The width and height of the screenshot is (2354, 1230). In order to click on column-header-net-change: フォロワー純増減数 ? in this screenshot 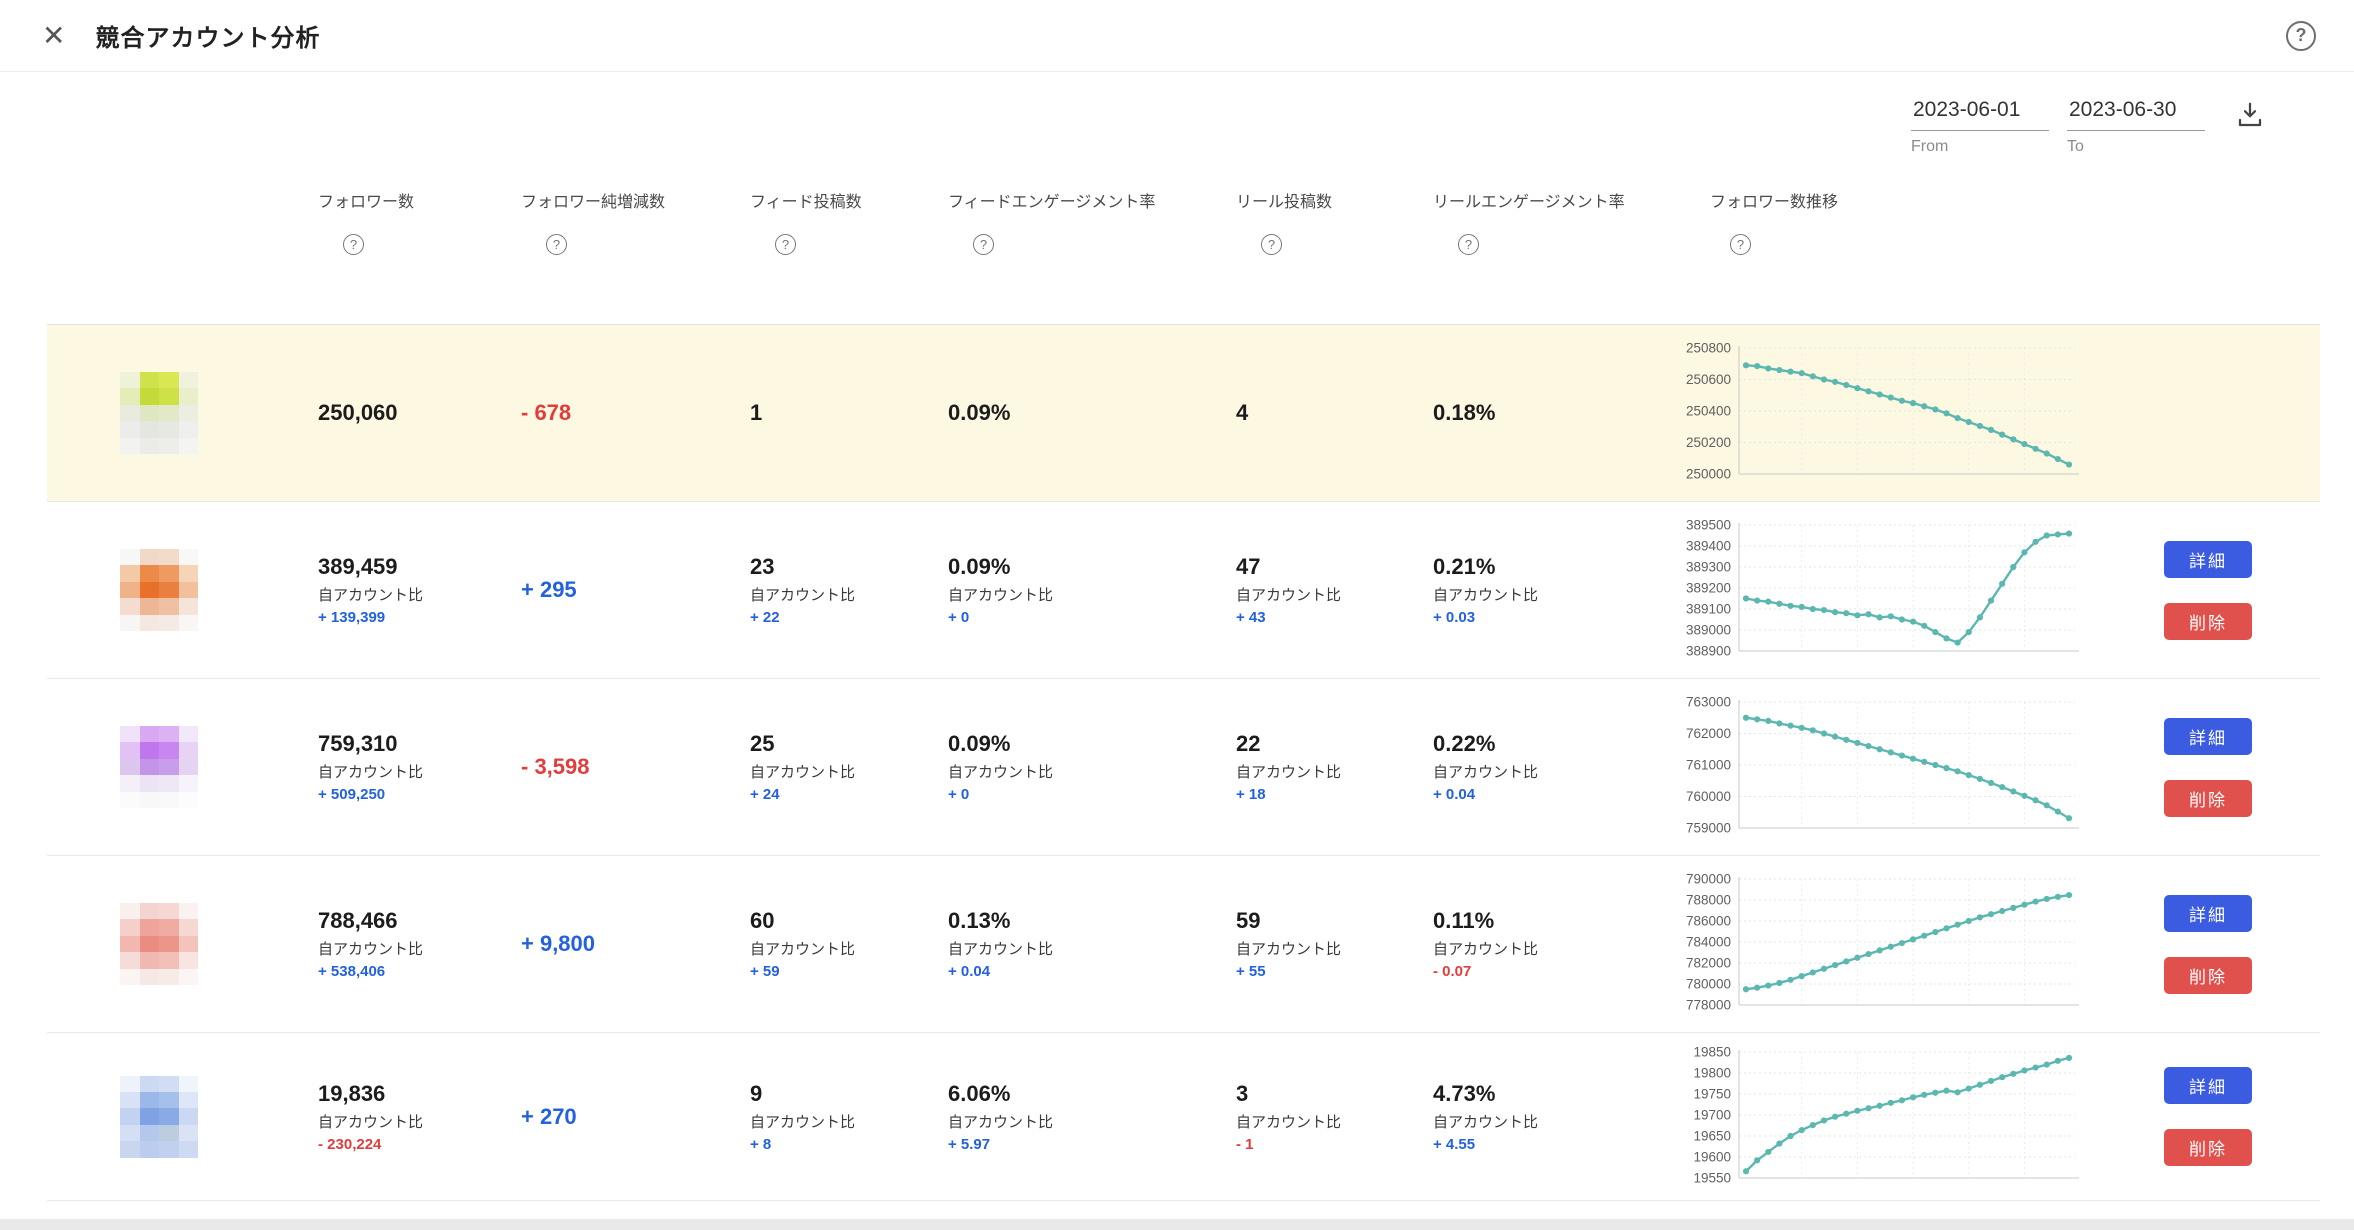, I will do `click(635, 256)`.